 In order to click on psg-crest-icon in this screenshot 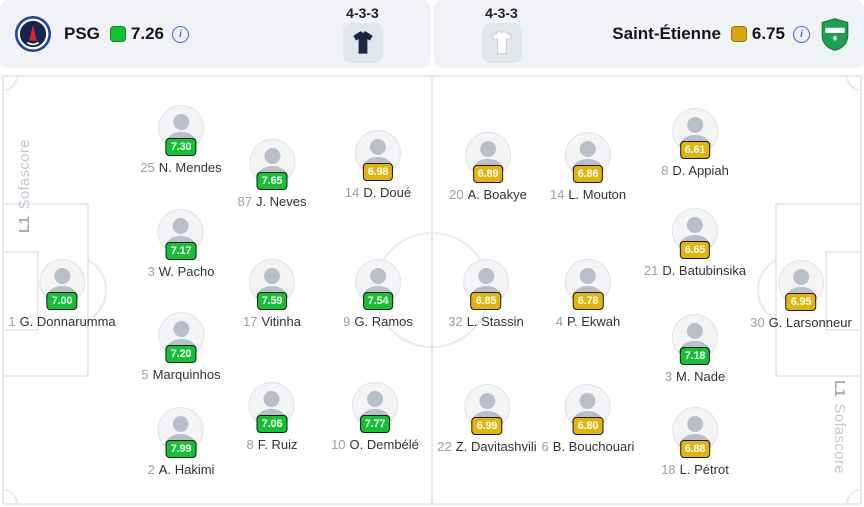, I will do `click(33, 34)`.